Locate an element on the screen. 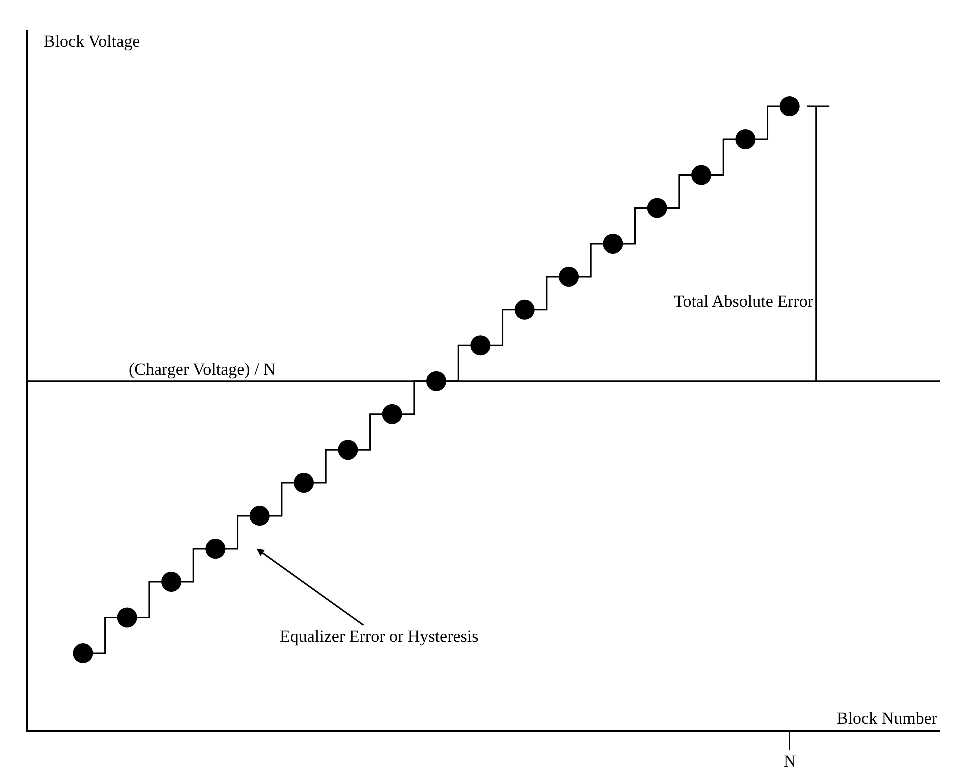  text: N is located at coordinates (790, 761).